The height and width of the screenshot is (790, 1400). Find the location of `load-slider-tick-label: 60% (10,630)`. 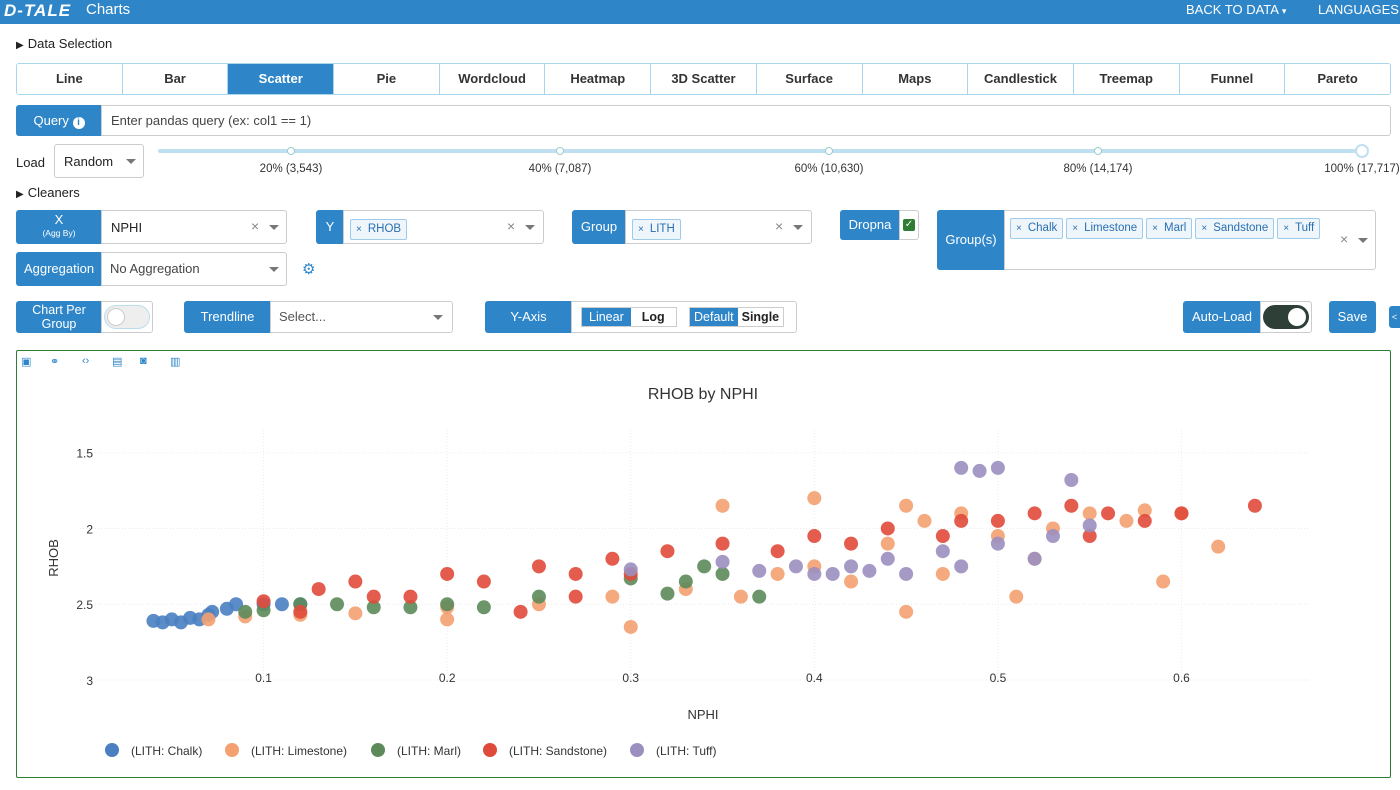

load-slider-tick-label: 60% (10,630) is located at coordinates (829, 169).